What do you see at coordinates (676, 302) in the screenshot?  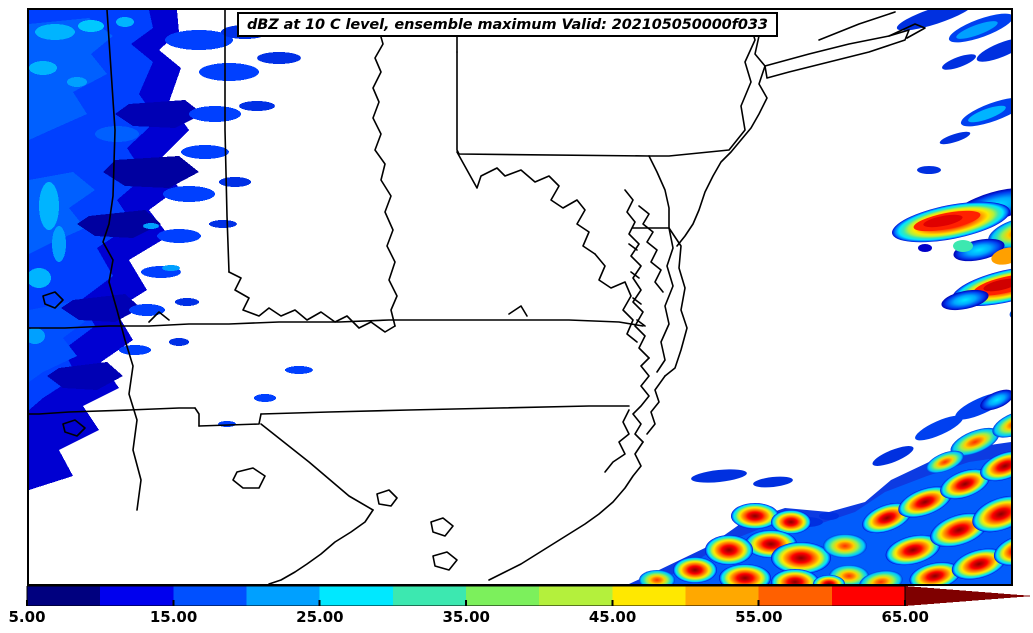 I see `delmarva-atlantic-coast` at bounding box center [676, 302].